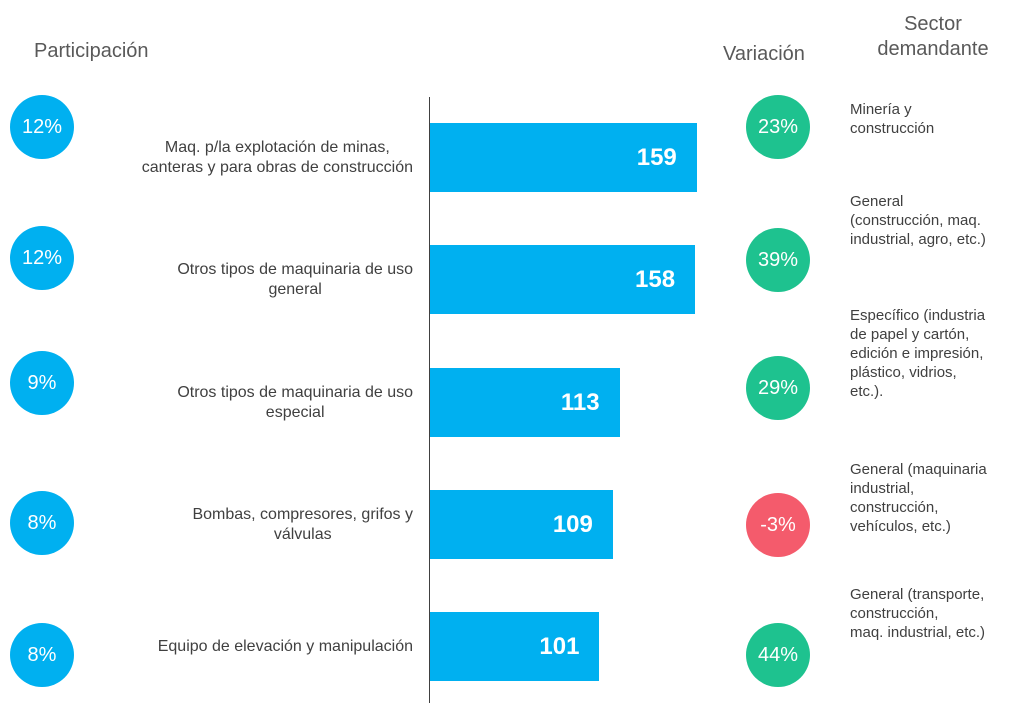  I want to click on bar-value-label: 101, so click(559, 646).